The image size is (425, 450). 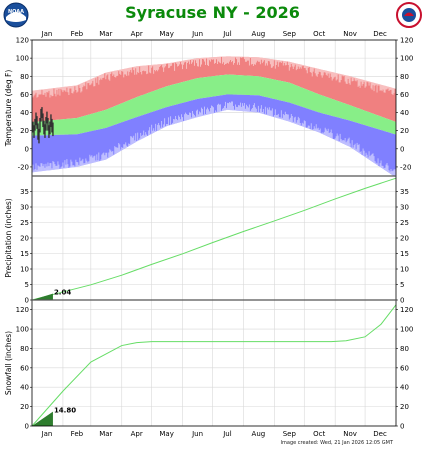 I want to click on precipitation-ytick-right: 20, so click(x=404, y=239).